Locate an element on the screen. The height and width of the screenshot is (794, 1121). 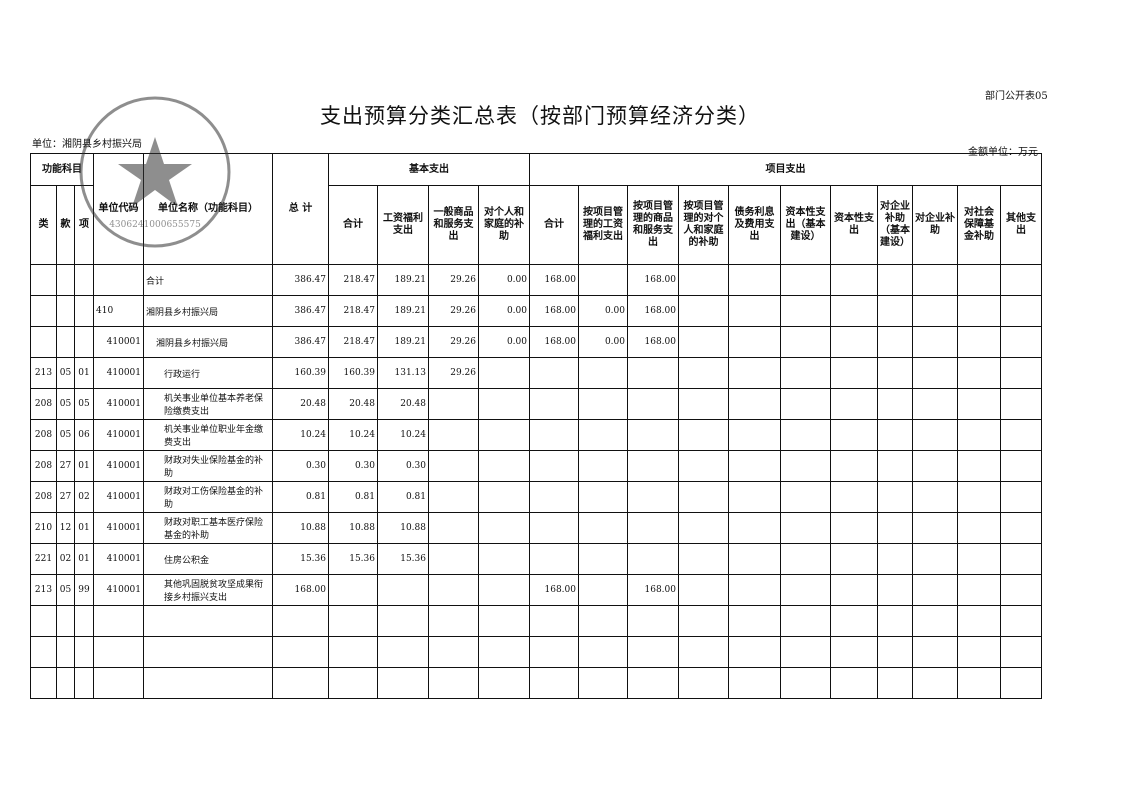
cell-b_total: 15.36 is located at coordinates (353, 559).